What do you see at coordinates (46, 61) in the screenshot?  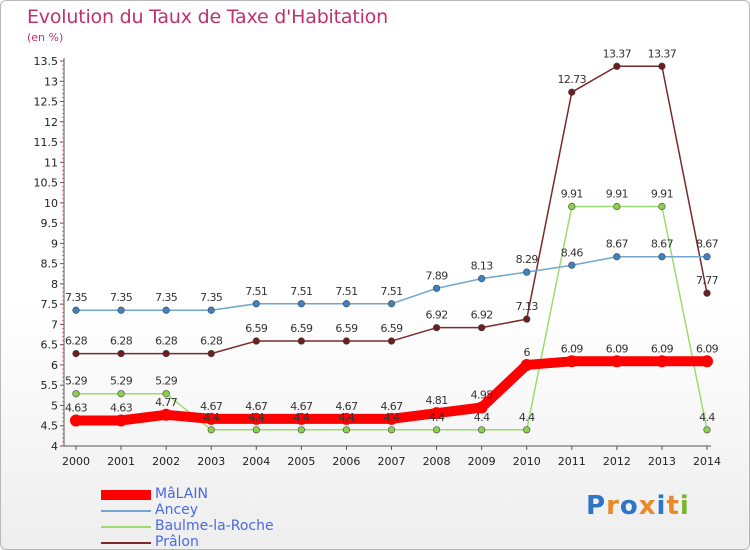 I see `y-tick-label: 13.5` at bounding box center [46, 61].